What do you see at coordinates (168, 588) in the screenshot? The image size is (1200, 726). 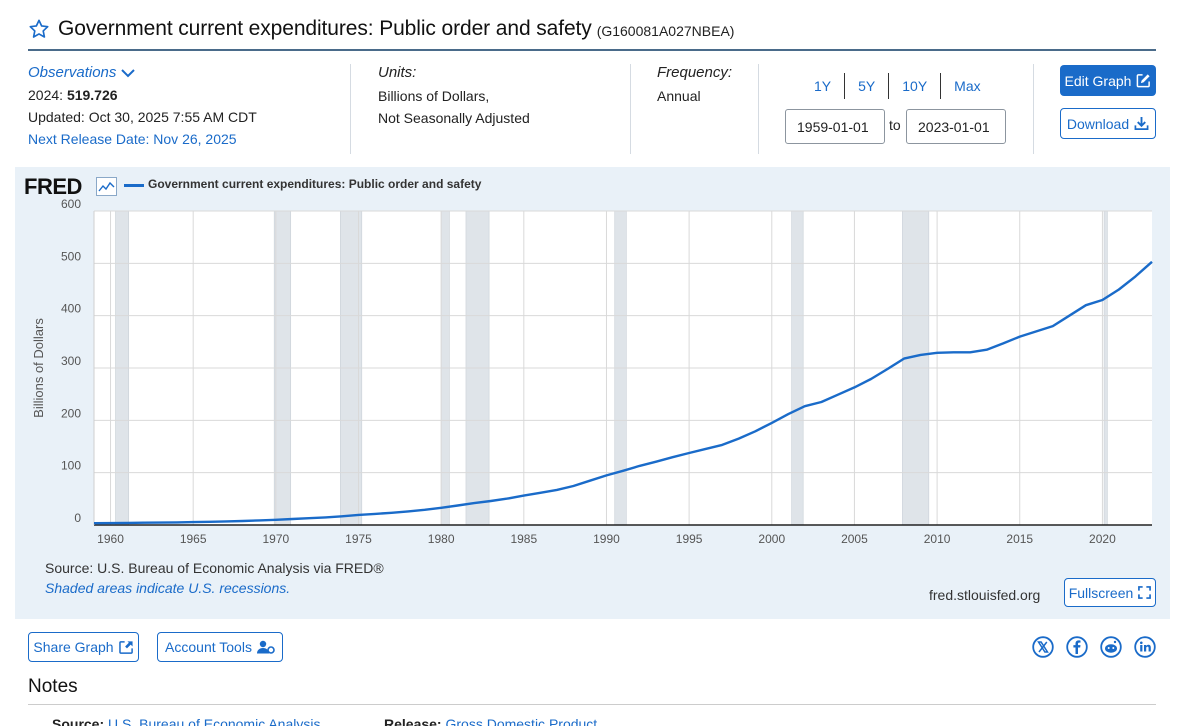 I see `recession-note: Shaded areas indicate U.S. recessions.` at bounding box center [168, 588].